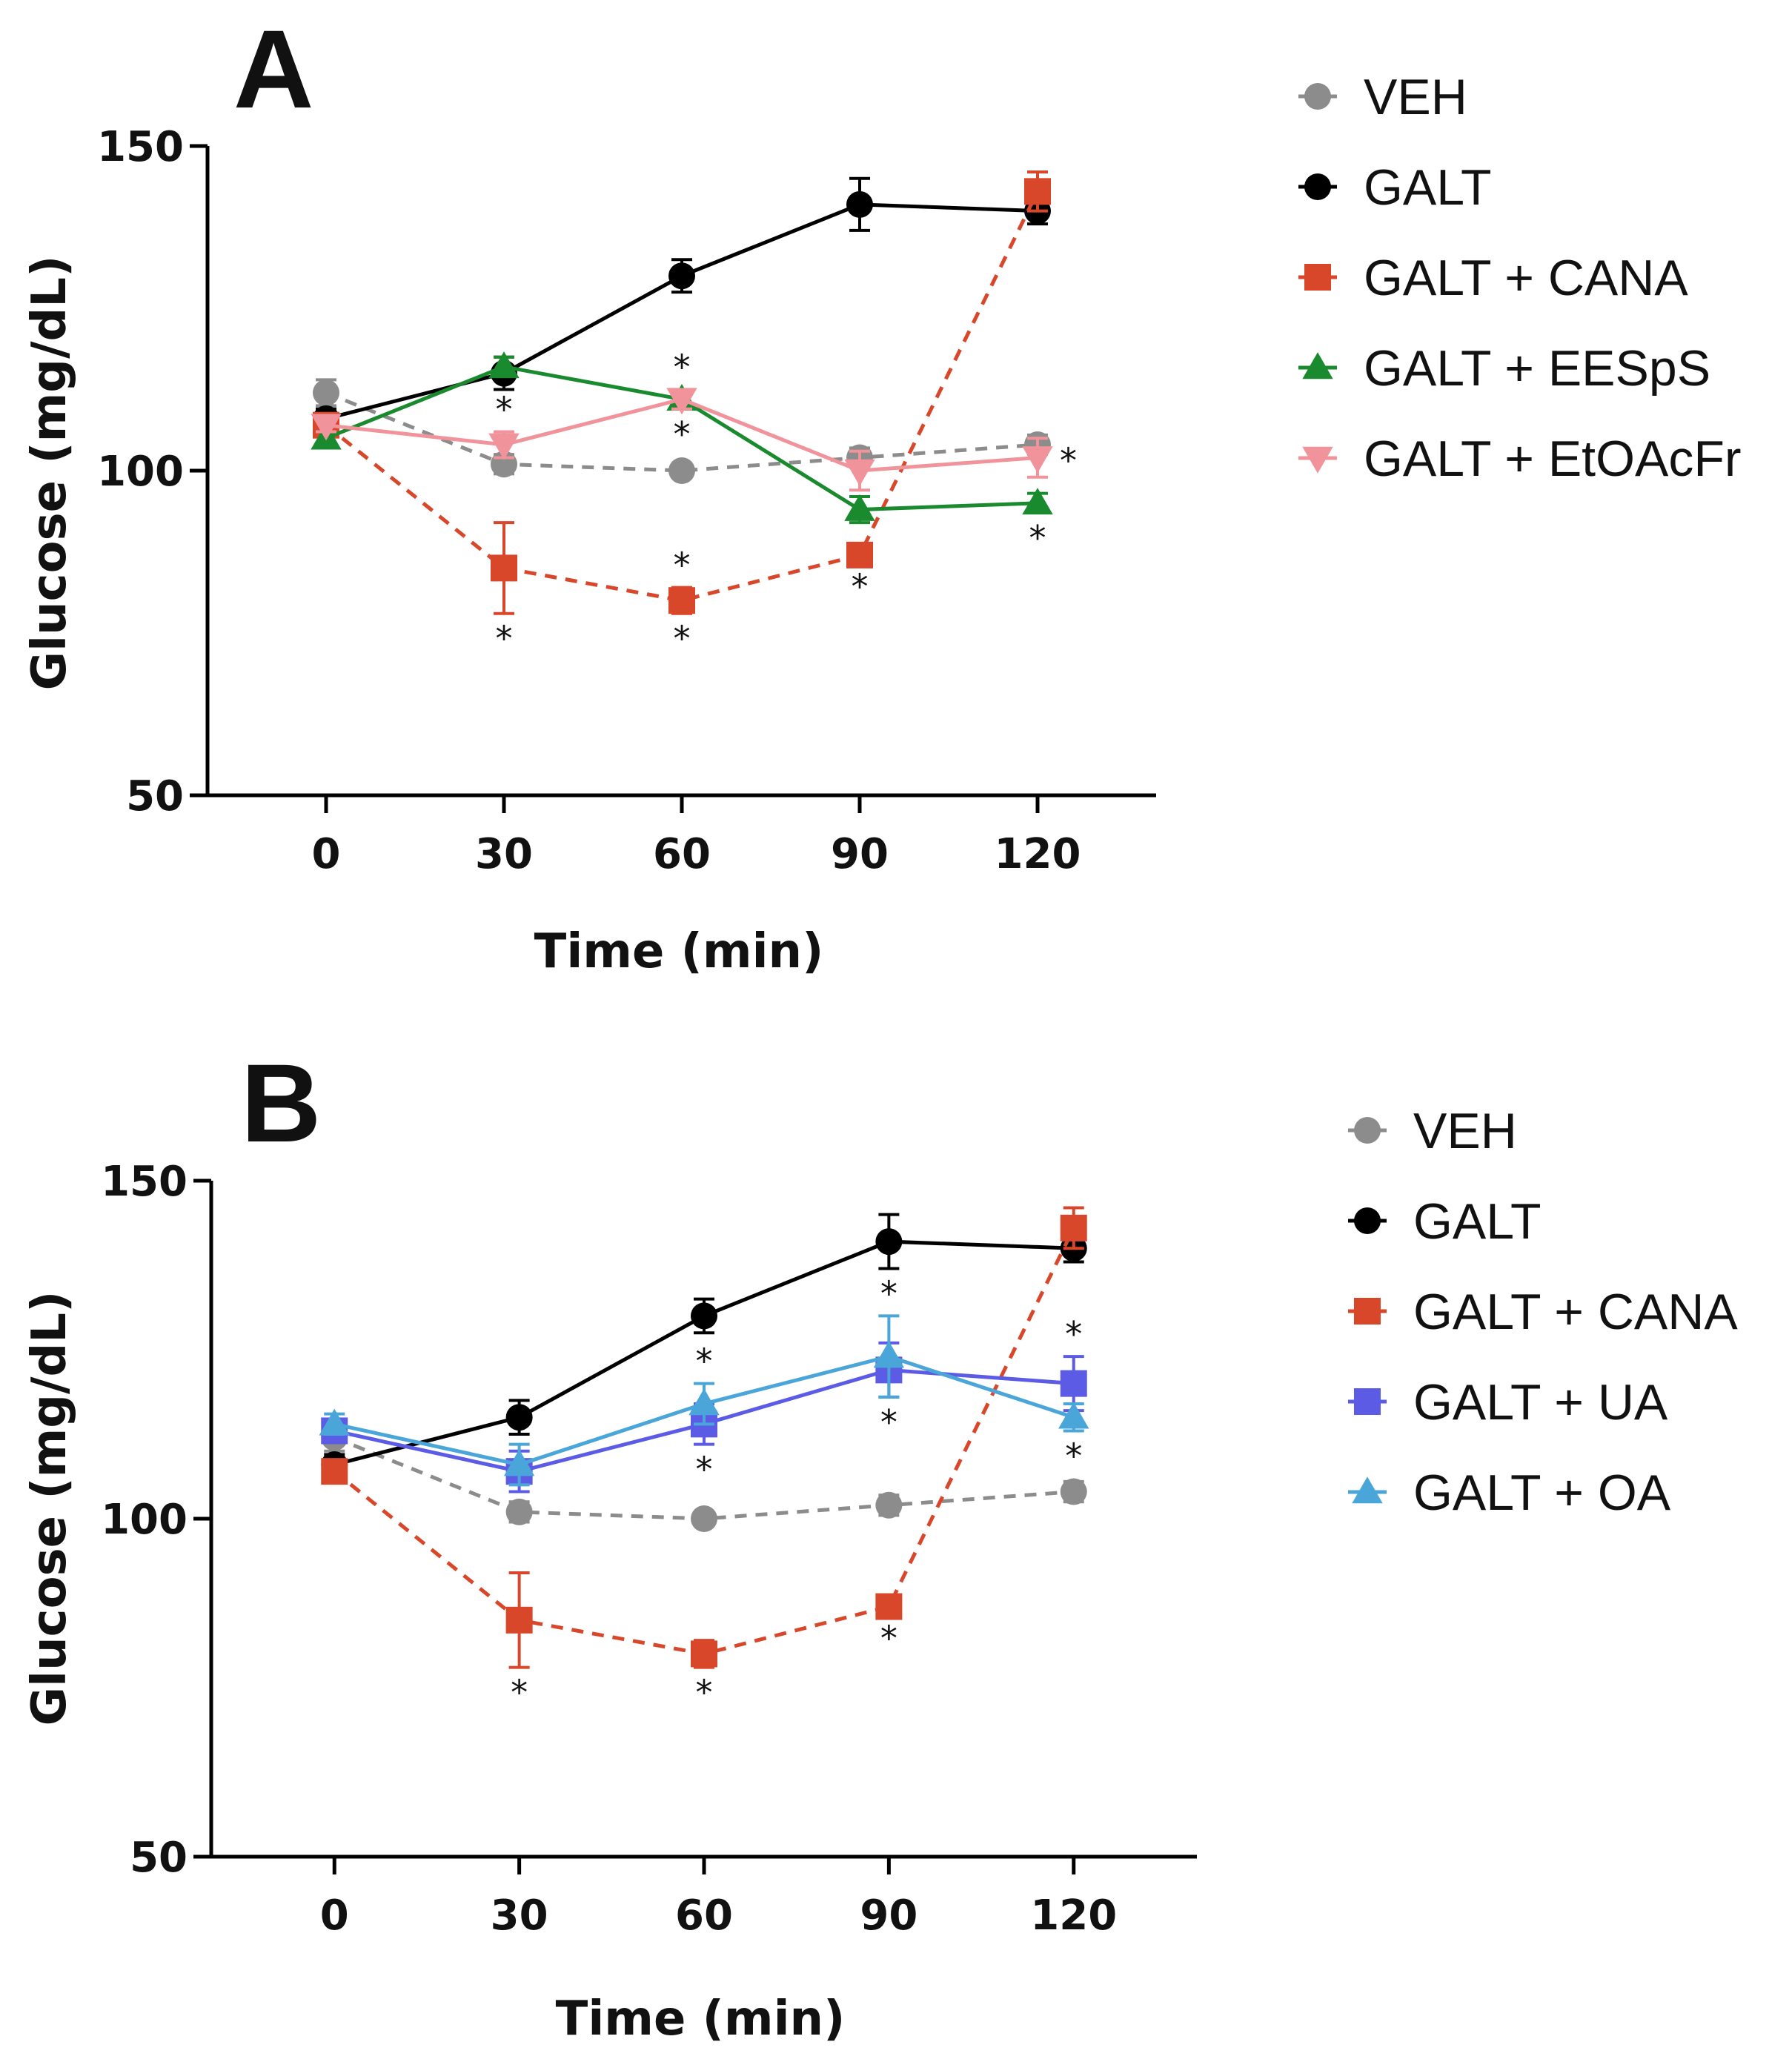 This screenshot has width=1792, height=2062. Describe the element at coordinates (144, 1182) in the screenshot. I see `y-tick-label: 150` at that location.